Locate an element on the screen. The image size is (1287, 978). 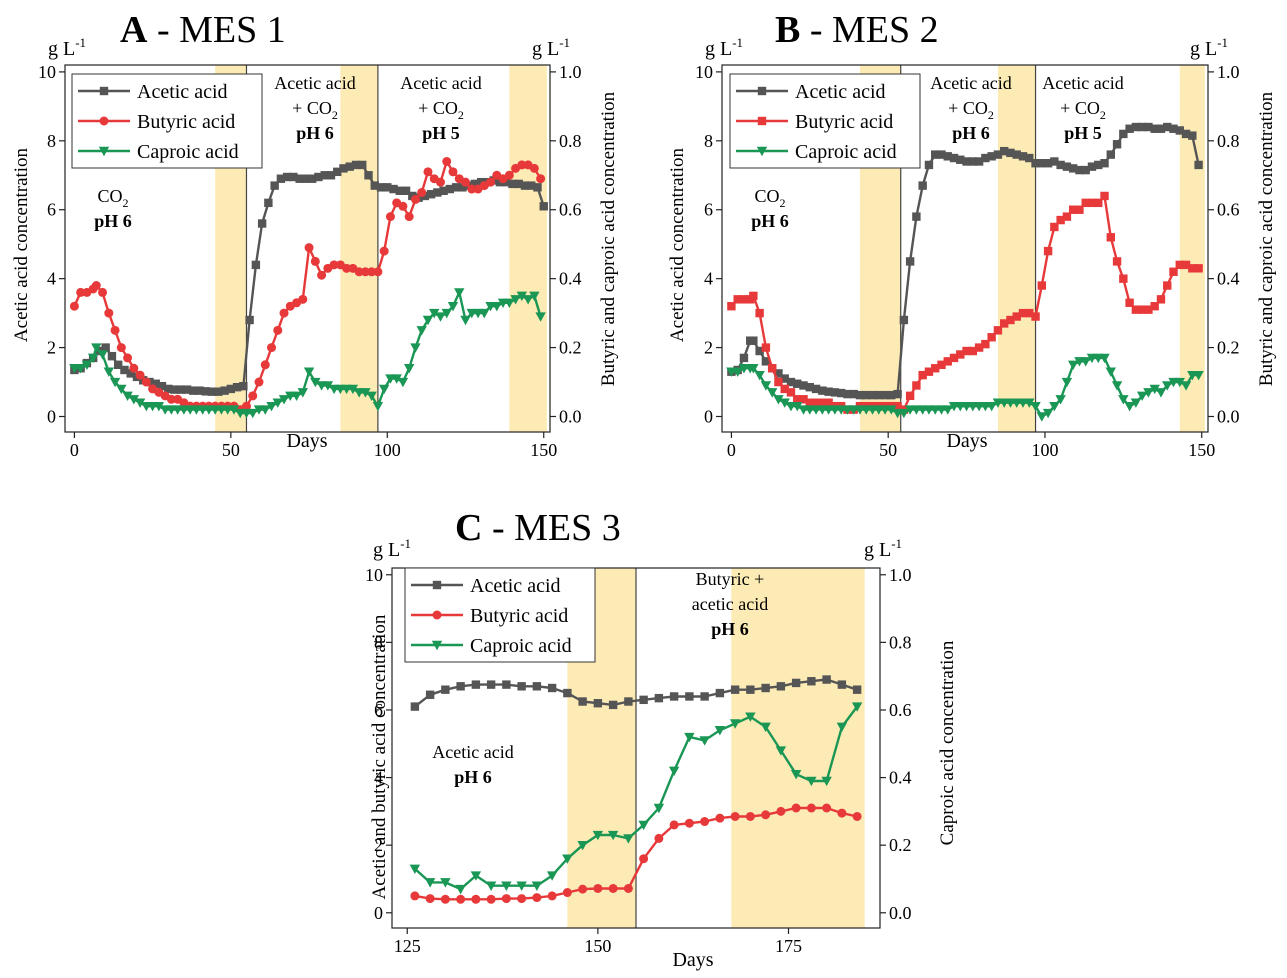
annotation-text: acetic acid is located at coordinates (730, 604).